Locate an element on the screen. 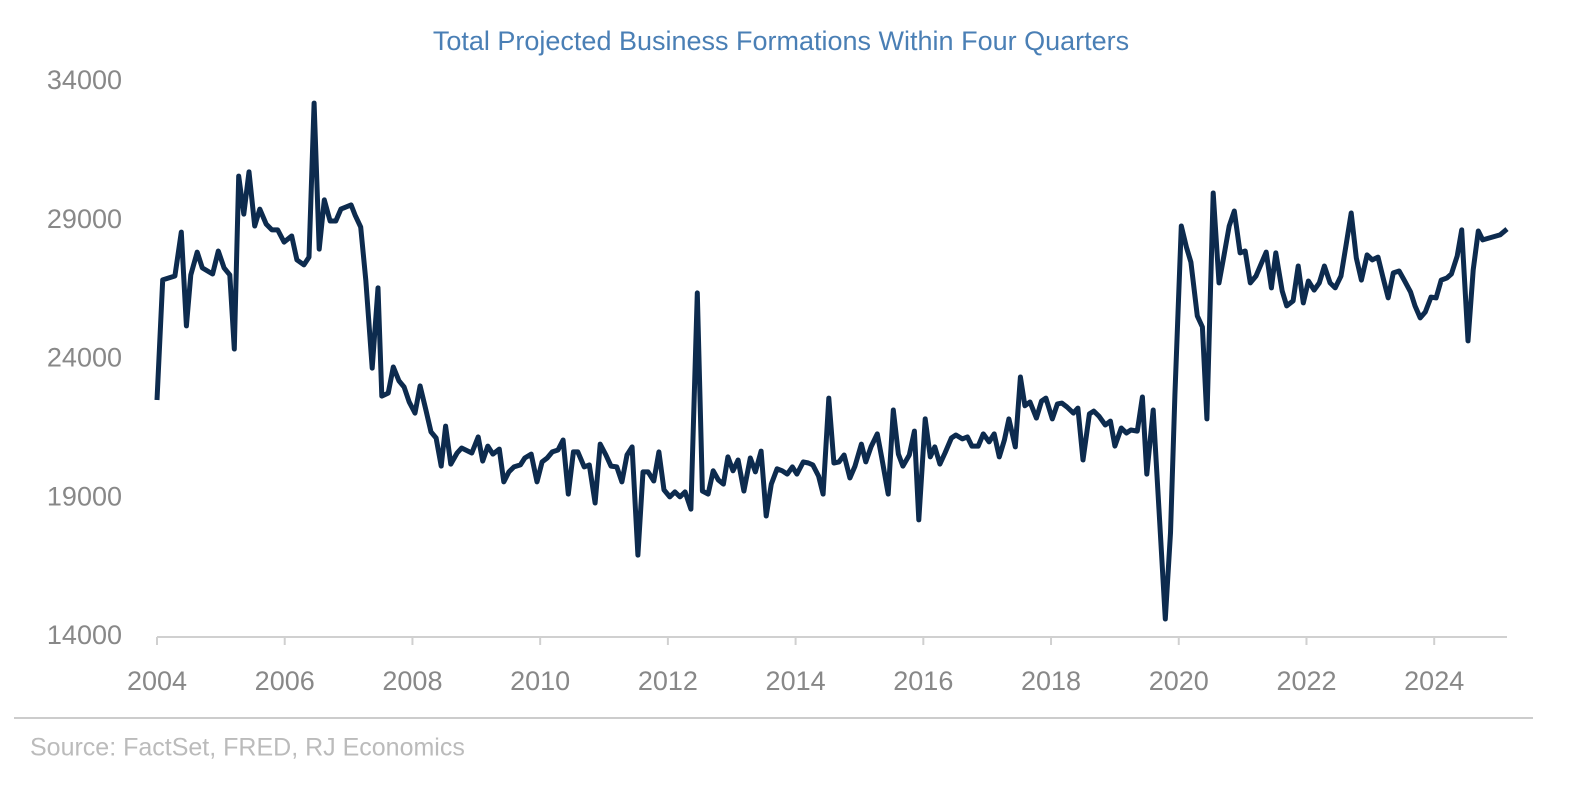 The width and height of the screenshot is (1577, 801). x-tick-label: 2022 is located at coordinates (1306, 681).